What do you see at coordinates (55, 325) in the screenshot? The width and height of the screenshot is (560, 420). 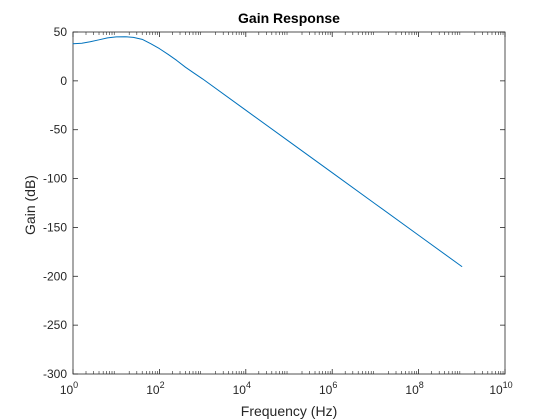 I see `y-tick-label: -250` at bounding box center [55, 325].